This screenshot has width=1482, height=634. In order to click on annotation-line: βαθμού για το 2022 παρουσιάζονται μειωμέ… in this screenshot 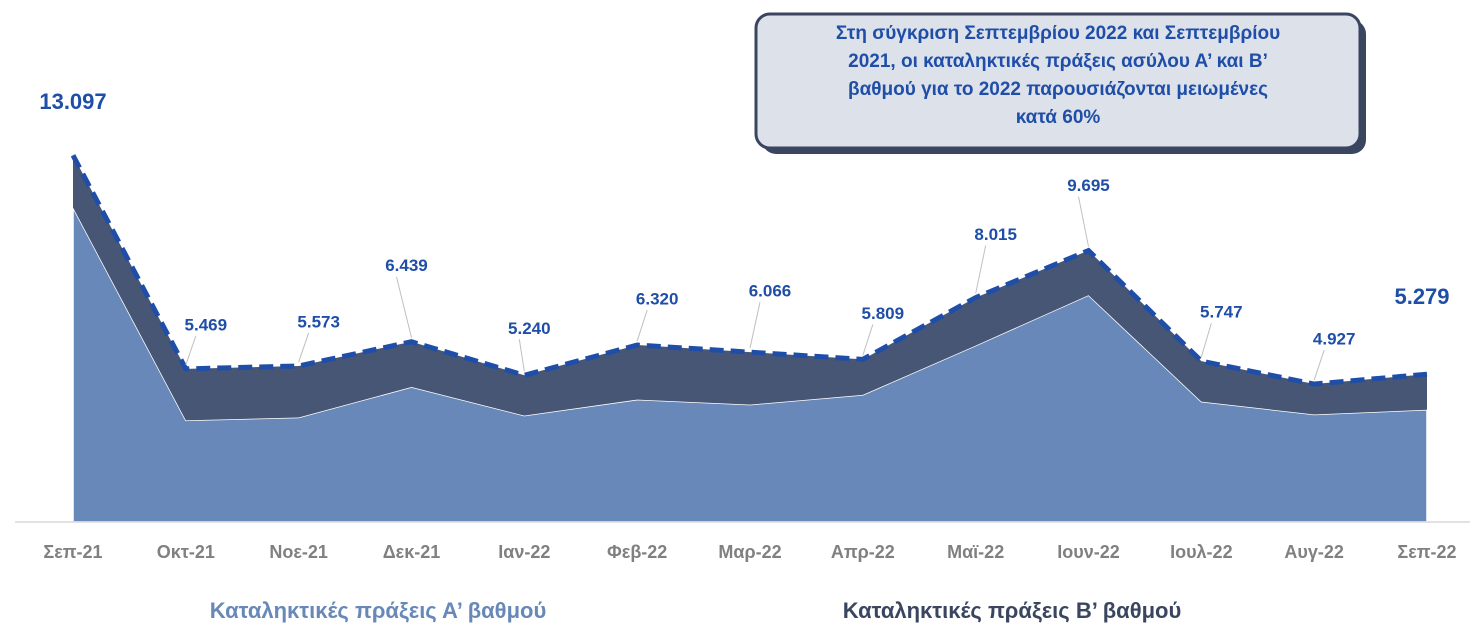, I will do `click(1058, 89)`.